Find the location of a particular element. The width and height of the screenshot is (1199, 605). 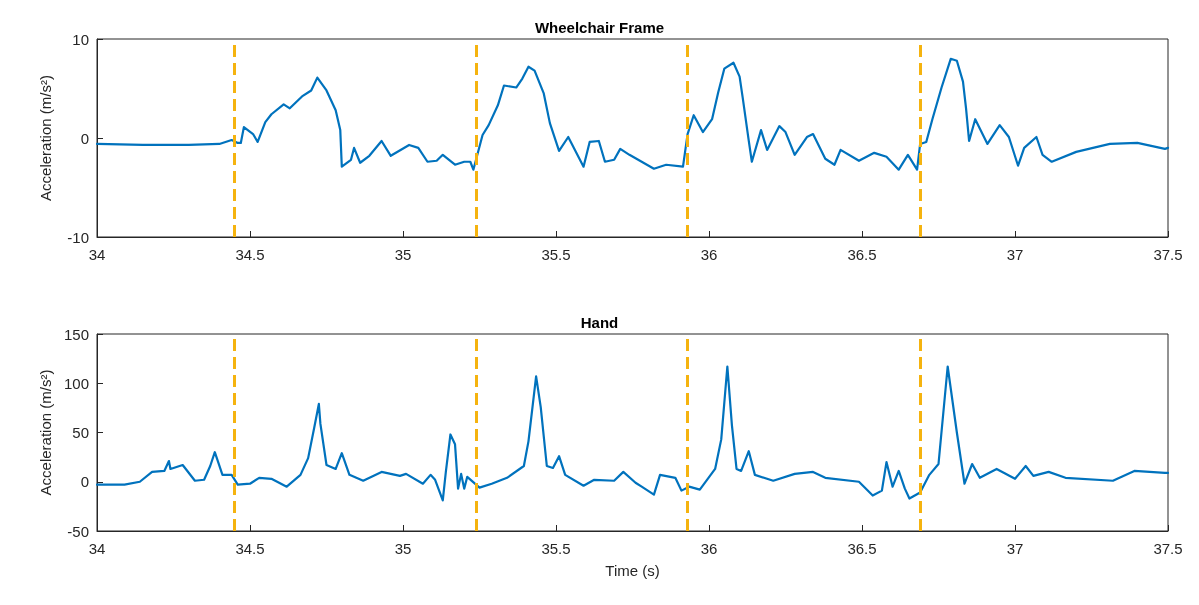

y-tick-label: 150 is located at coordinates (76, 334).